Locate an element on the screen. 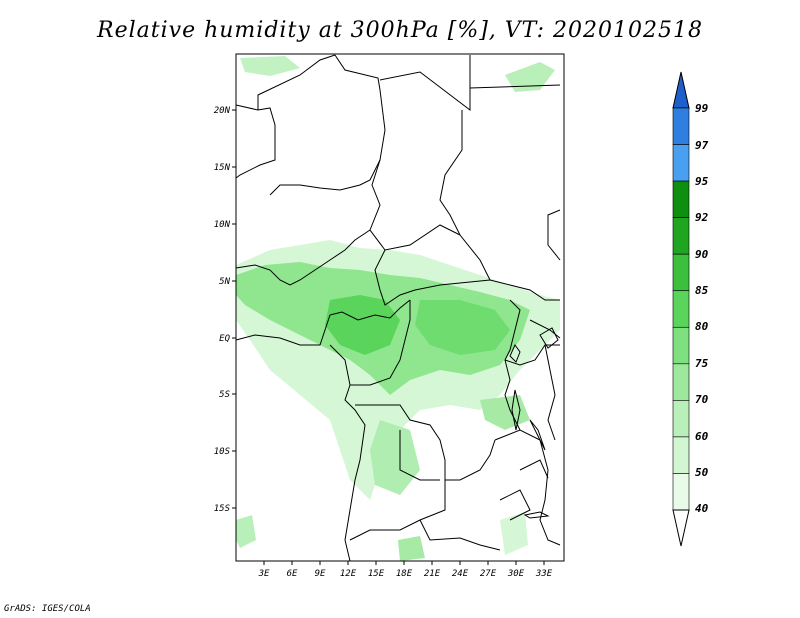 The image size is (800, 618). colorbar-label: 50 is located at coordinates (702, 472).